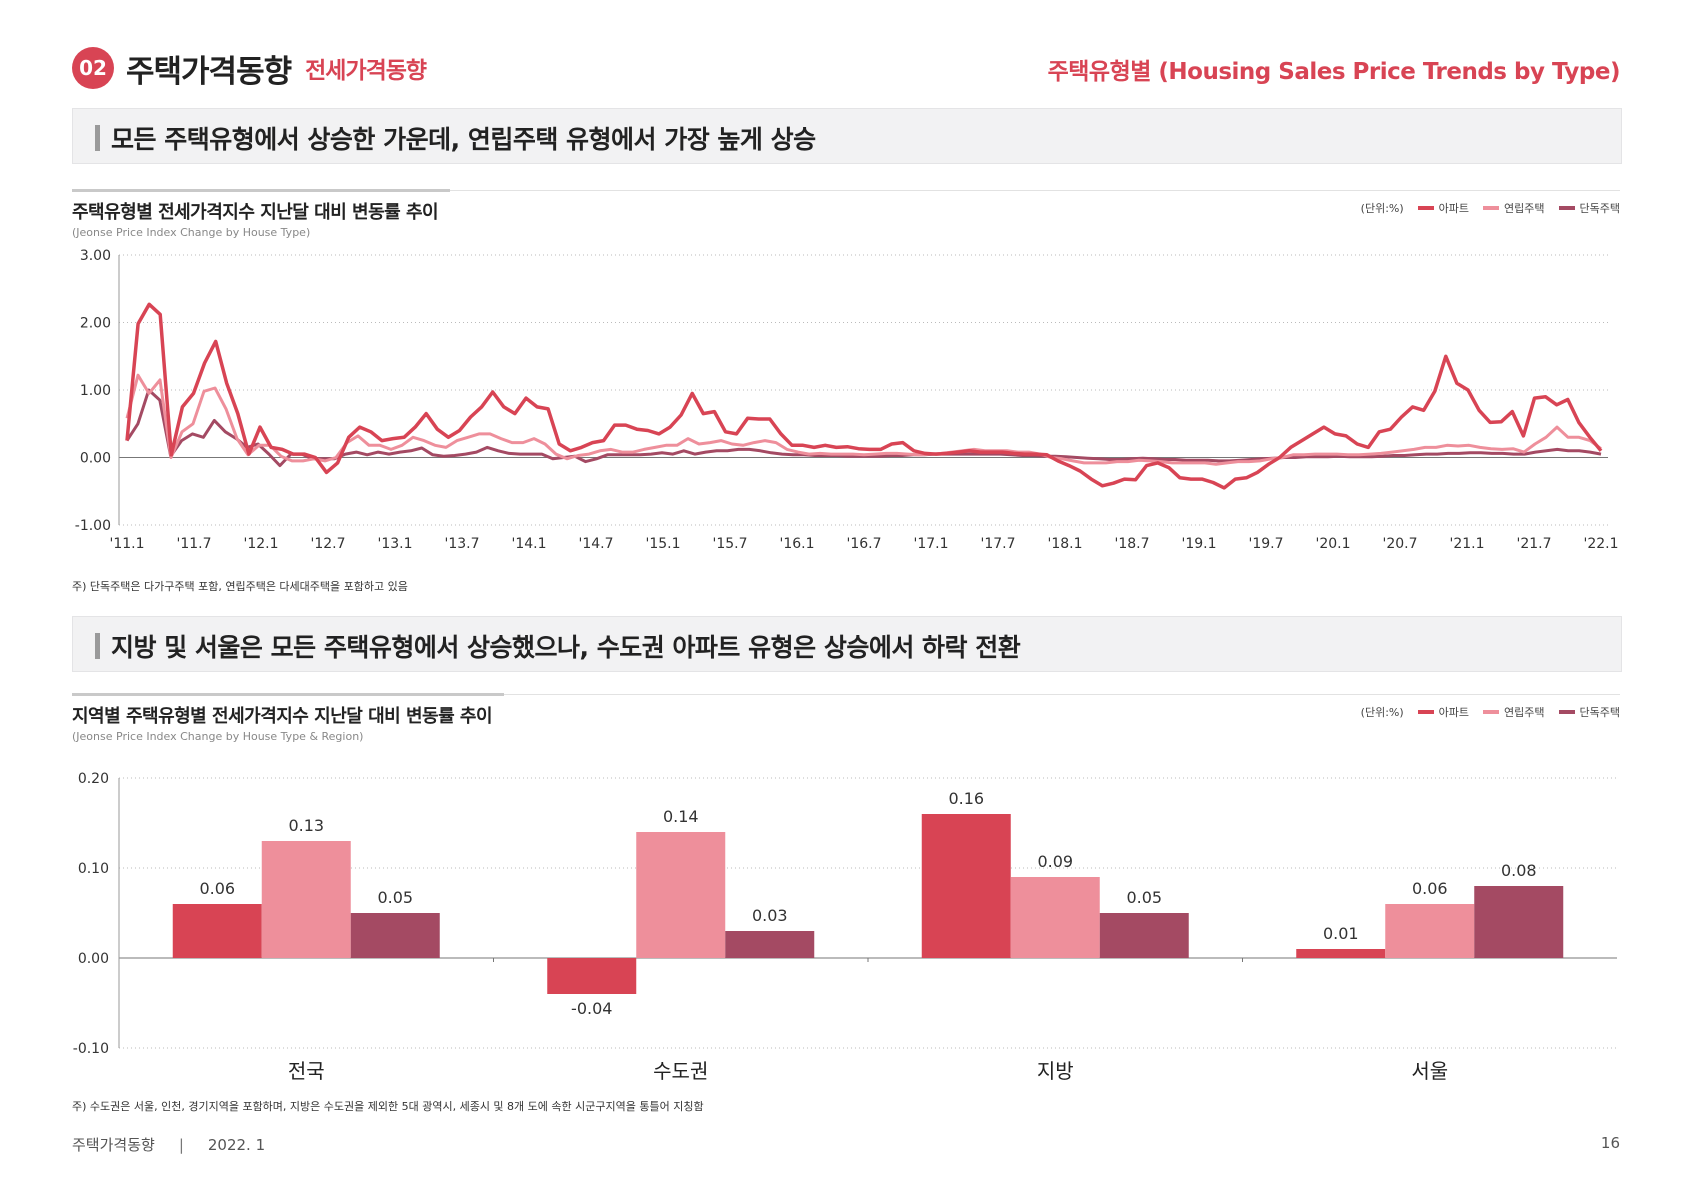 The image size is (1683, 1190). What do you see at coordinates (595, 544) in the screenshot?
I see `x-tick-label: '14.7` at bounding box center [595, 544].